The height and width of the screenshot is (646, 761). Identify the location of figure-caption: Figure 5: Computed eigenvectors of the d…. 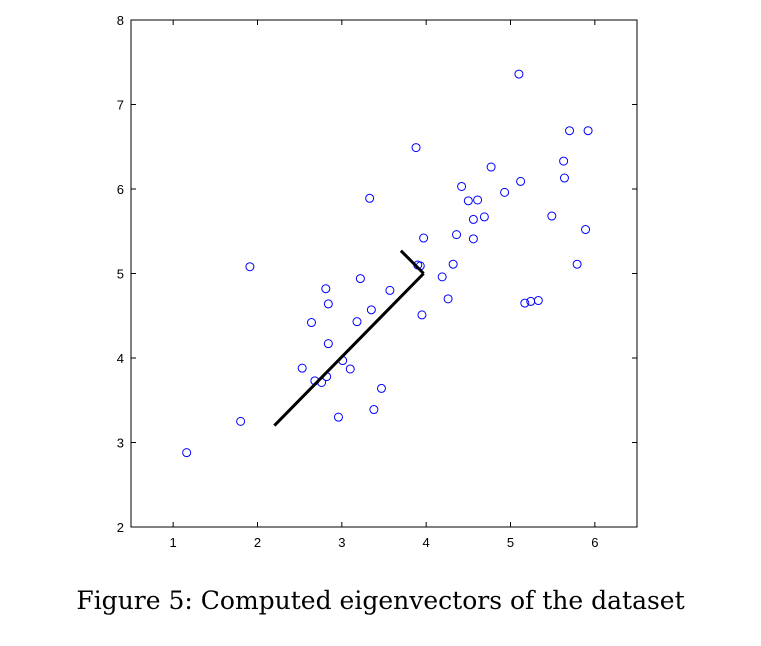
(380, 600).